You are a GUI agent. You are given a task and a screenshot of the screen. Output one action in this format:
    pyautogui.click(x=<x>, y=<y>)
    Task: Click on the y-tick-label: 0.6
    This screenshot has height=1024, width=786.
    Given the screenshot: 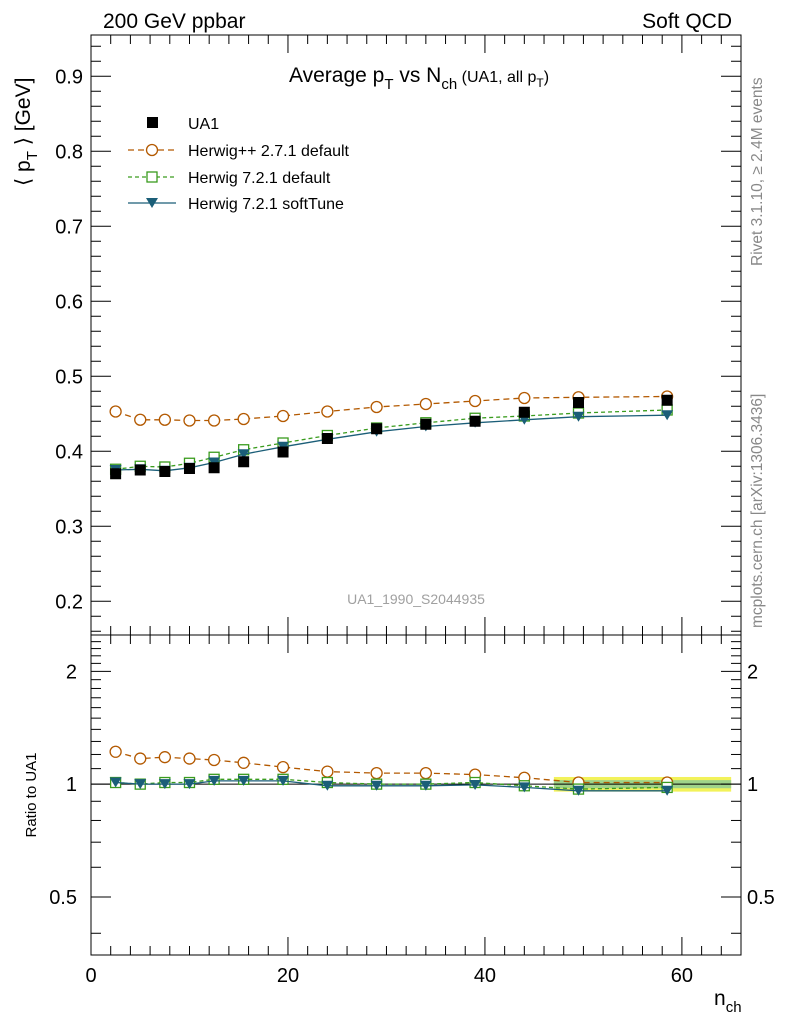 What is the action you would take?
    pyautogui.click(x=69, y=302)
    